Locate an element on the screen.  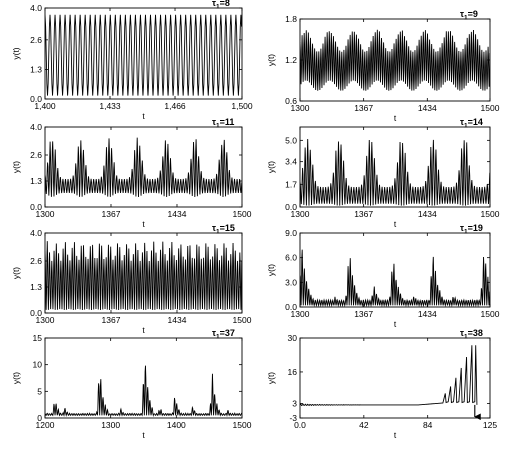
x-tick-label-p7-3: 1500 is located at coordinates (242, 425).